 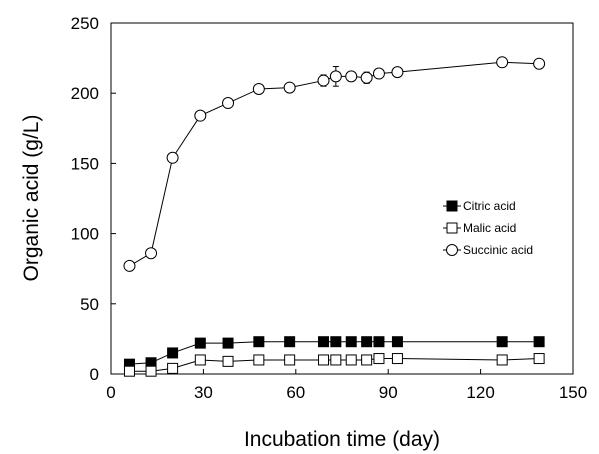 I want to click on y-tick-label: 50, so click(x=89, y=304).